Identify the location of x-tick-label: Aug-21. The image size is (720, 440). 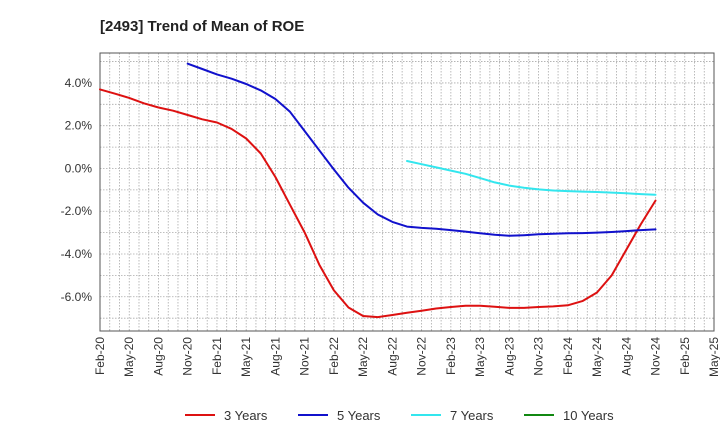
(275, 356).